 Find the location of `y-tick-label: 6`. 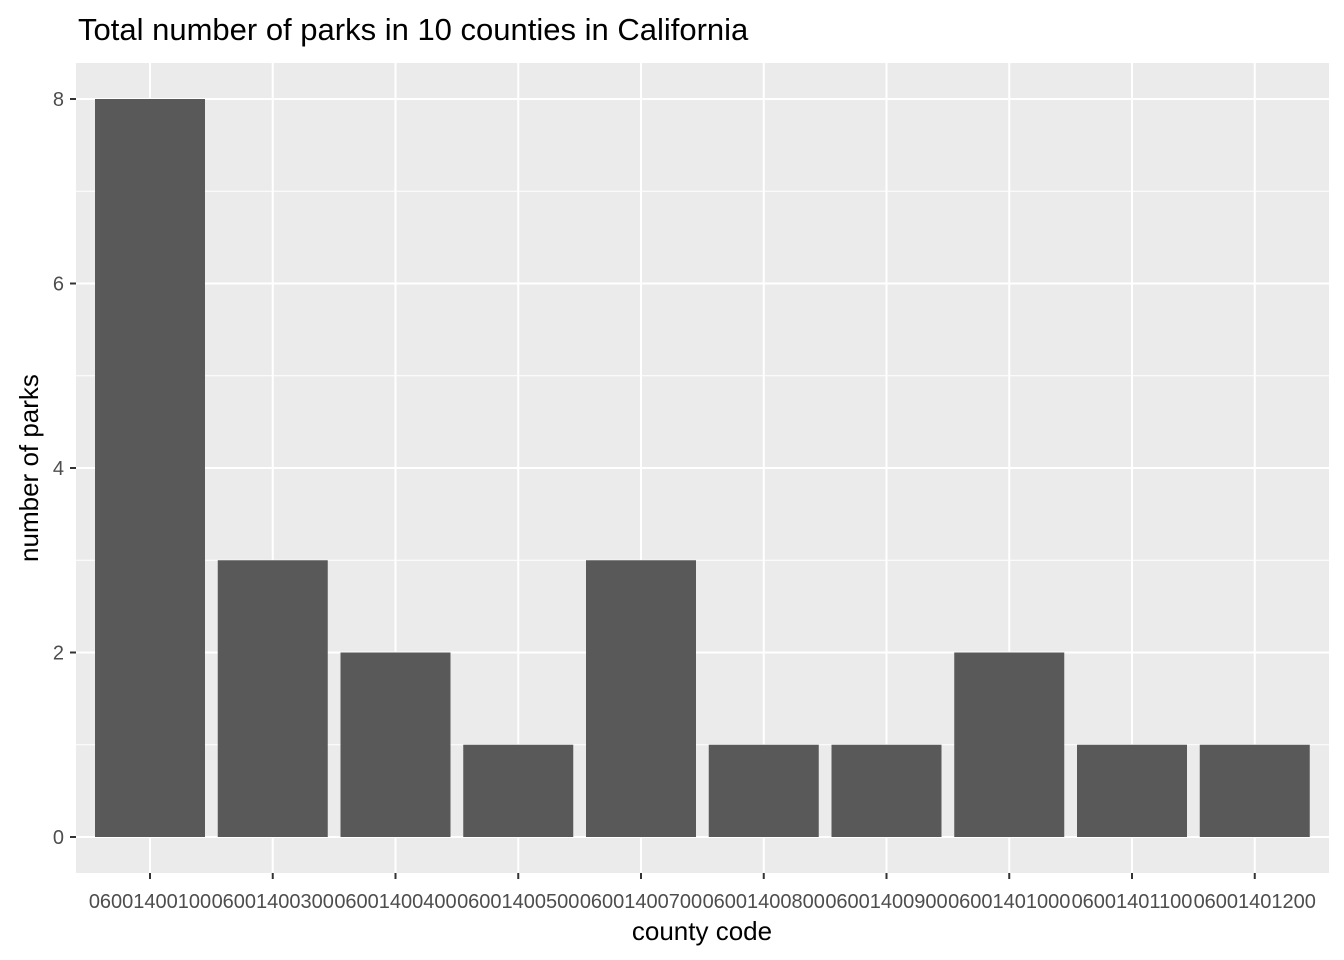

y-tick-label: 6 is located at coordinates (58, 285).